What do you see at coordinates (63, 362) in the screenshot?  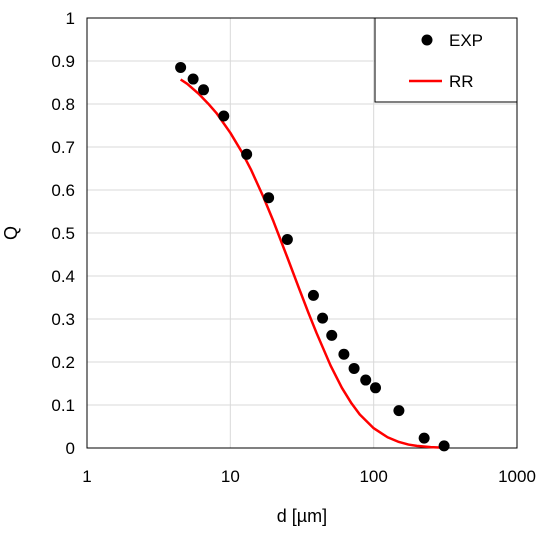 I see `y-tick-label: 0.2` at bounding box center [63, 362].